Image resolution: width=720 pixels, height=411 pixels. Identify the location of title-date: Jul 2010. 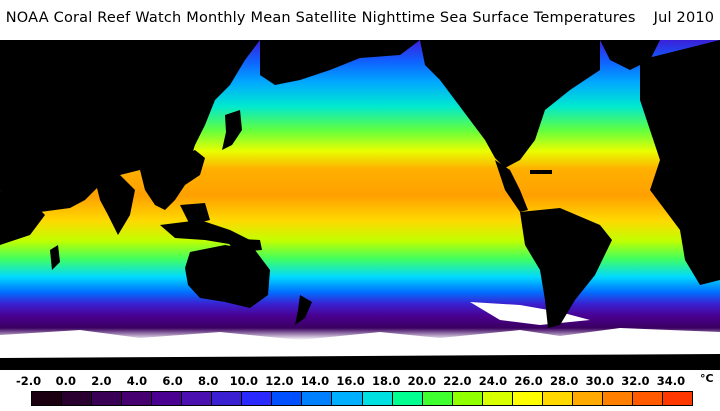
(684, 18).